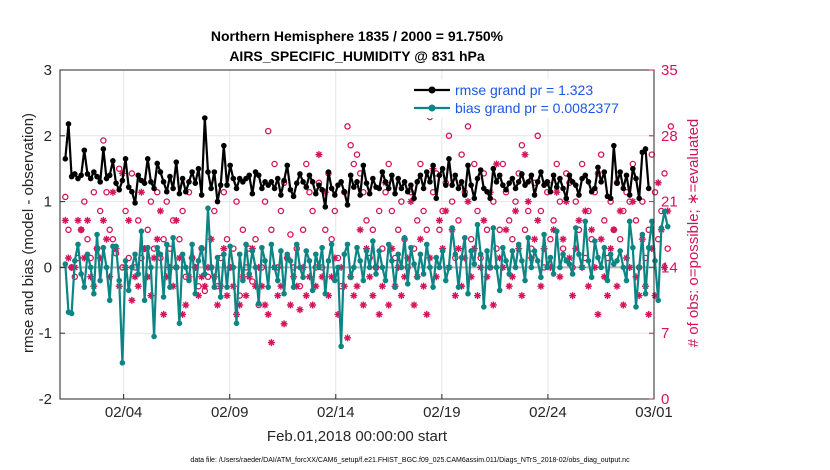 This screenshot has height=470, width=830. Describe the element at coordinates (357, 56) in the screenshot. I see `chart-subtitle: AIRS_SPECIFIC_HUMIDITY @ 831 hPa` at that location.